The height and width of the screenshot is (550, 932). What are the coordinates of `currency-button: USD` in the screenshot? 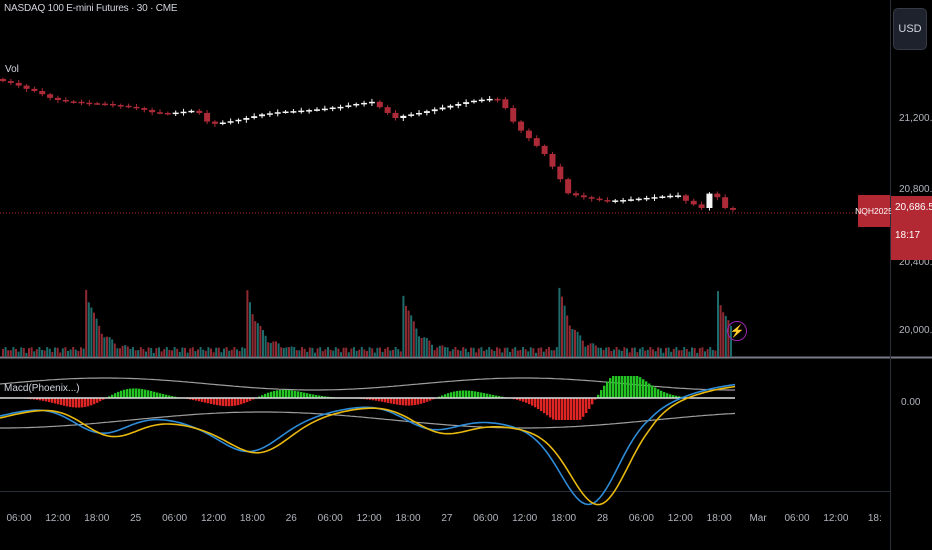 It's located at (910, 29).